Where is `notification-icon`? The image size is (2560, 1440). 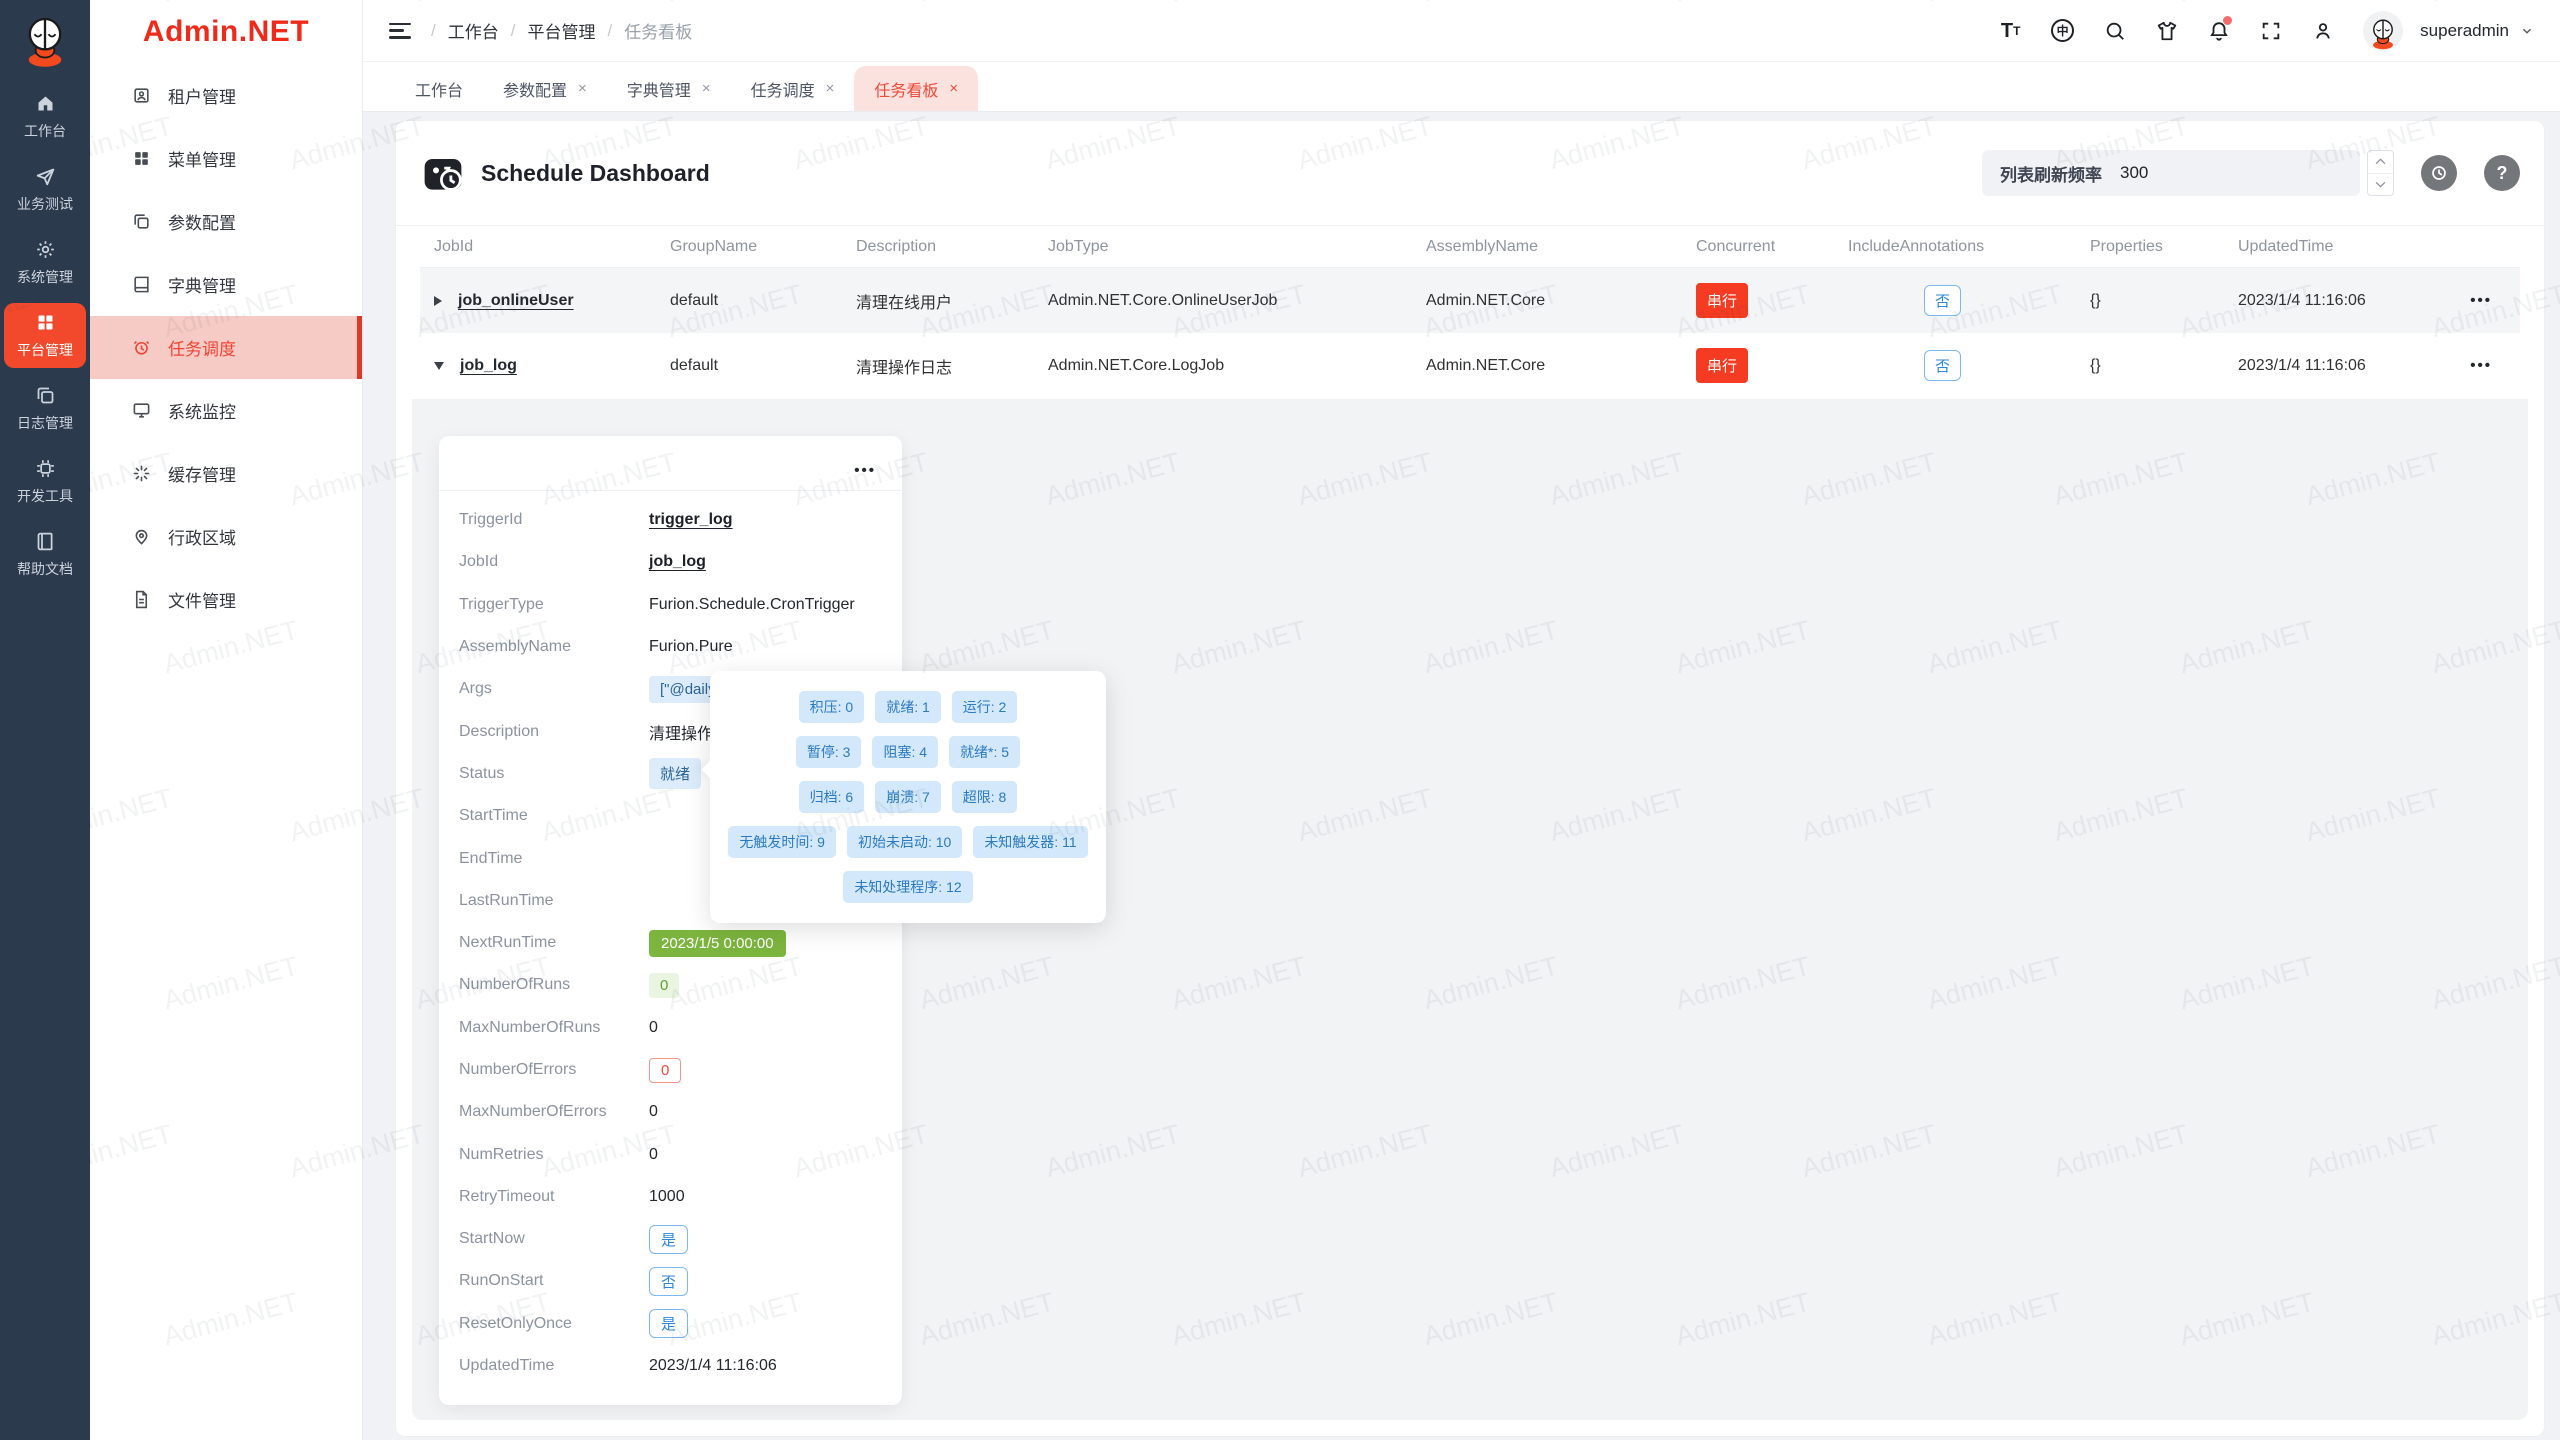 notification-icon is located at coordinates (2220, 29).